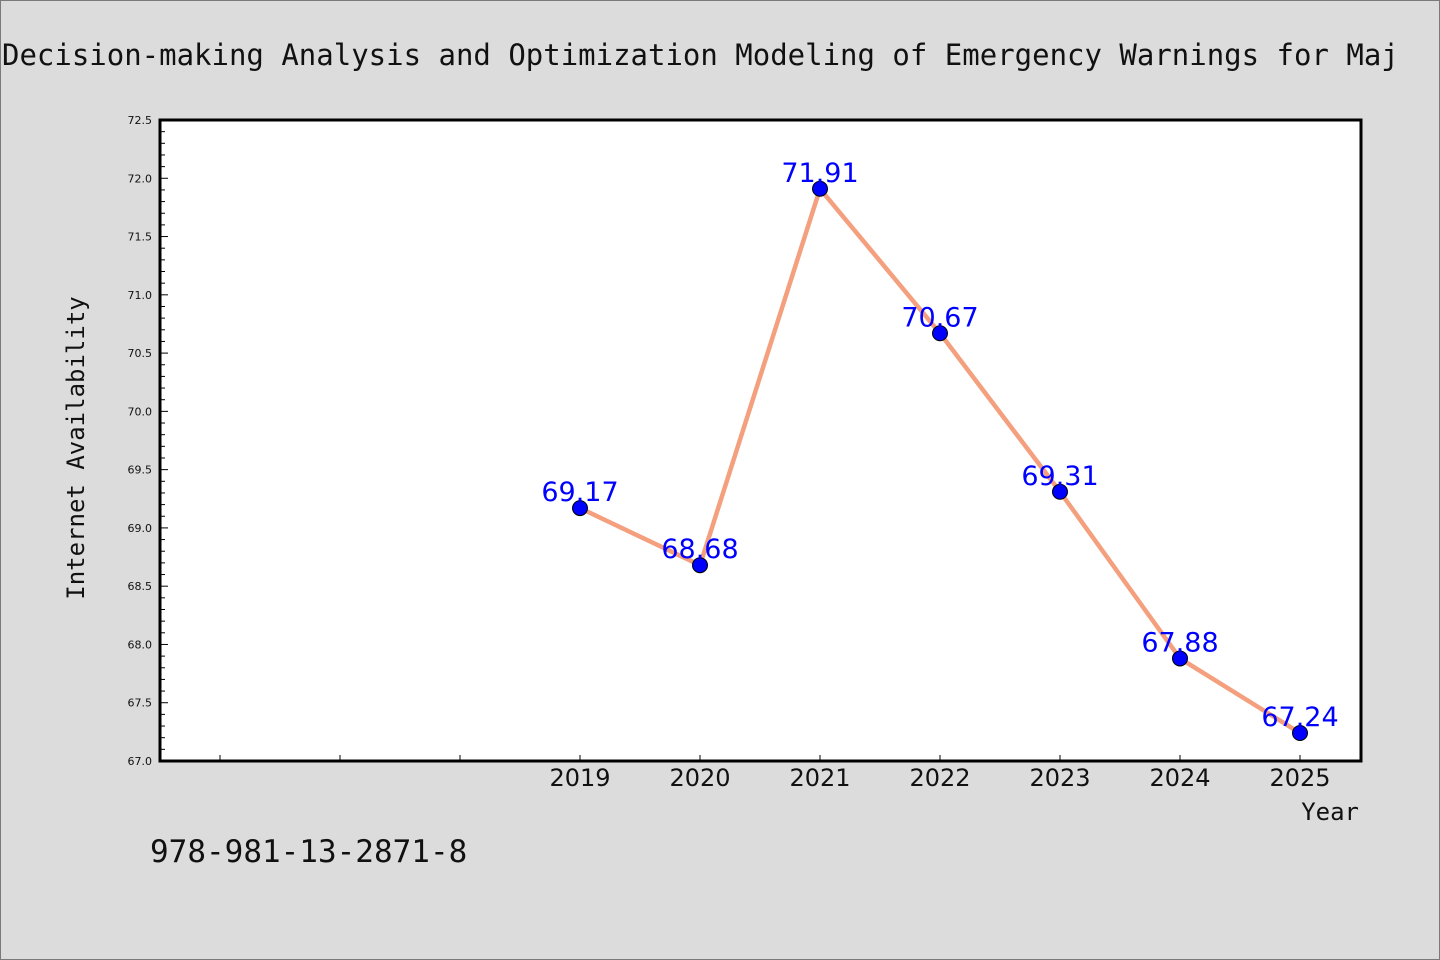 This screenshot has height=960, width=1440. Describe the element at coordinates (699, 778) in the screenshot. I see `x-tick-label: 2020` at that location.